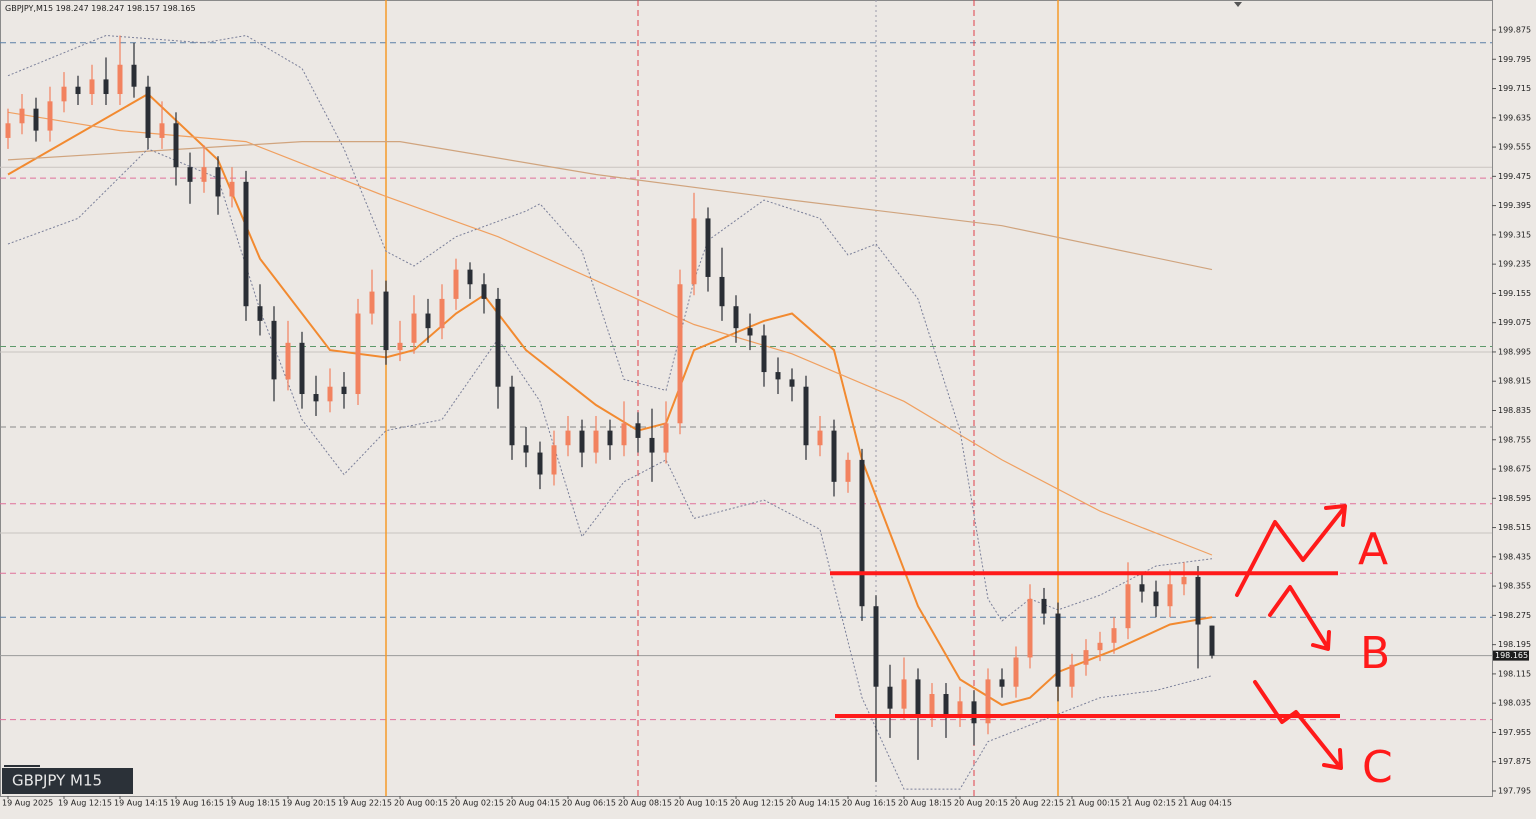 The image size is (1536, 819). What do you see at coordinates (1514, 498) in the screenshot?
I see `y-tick-label: 198.595` at bounding box center [1514, 498].